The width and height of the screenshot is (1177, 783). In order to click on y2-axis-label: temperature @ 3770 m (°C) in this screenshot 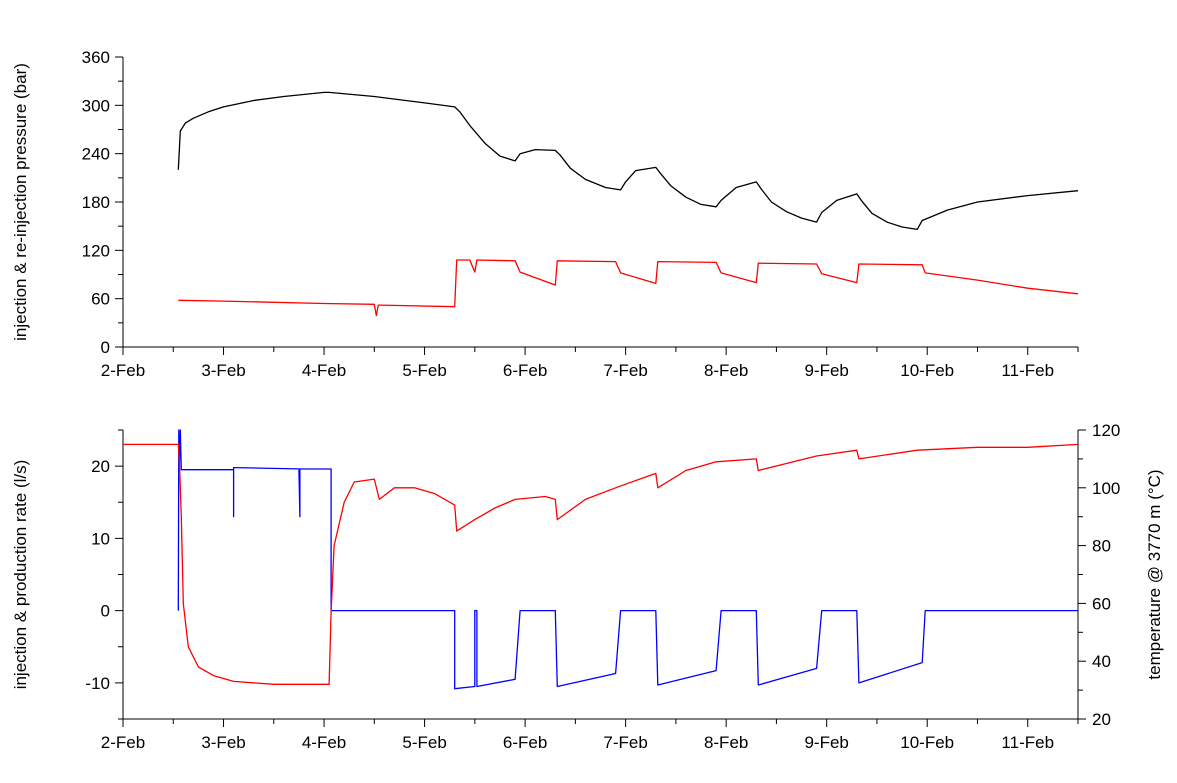, I will do `click(1154, 574)`.